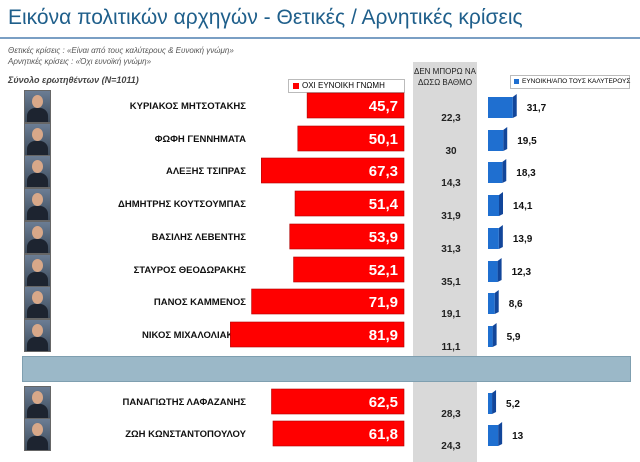 The image size is (640, 462). Describe the element at coordinates (383, 171) in the screenshot. I see `negative-value-label: 67,3` at that location.